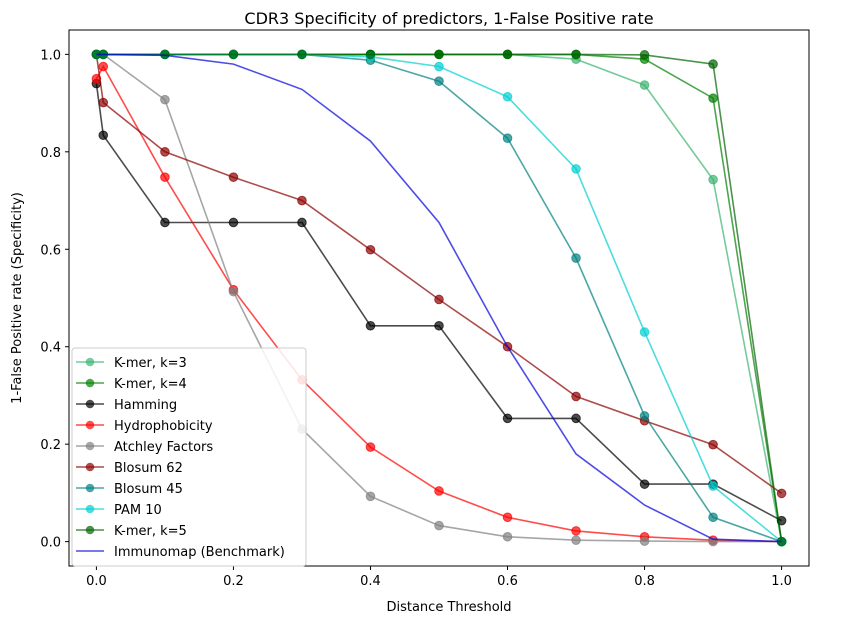 This screenshot has width=846, height=624. What do you see at coordinates (163, 447) in the screenshot?
I see `legend-label: Atchley Factors` at bounding box center [163, 447].